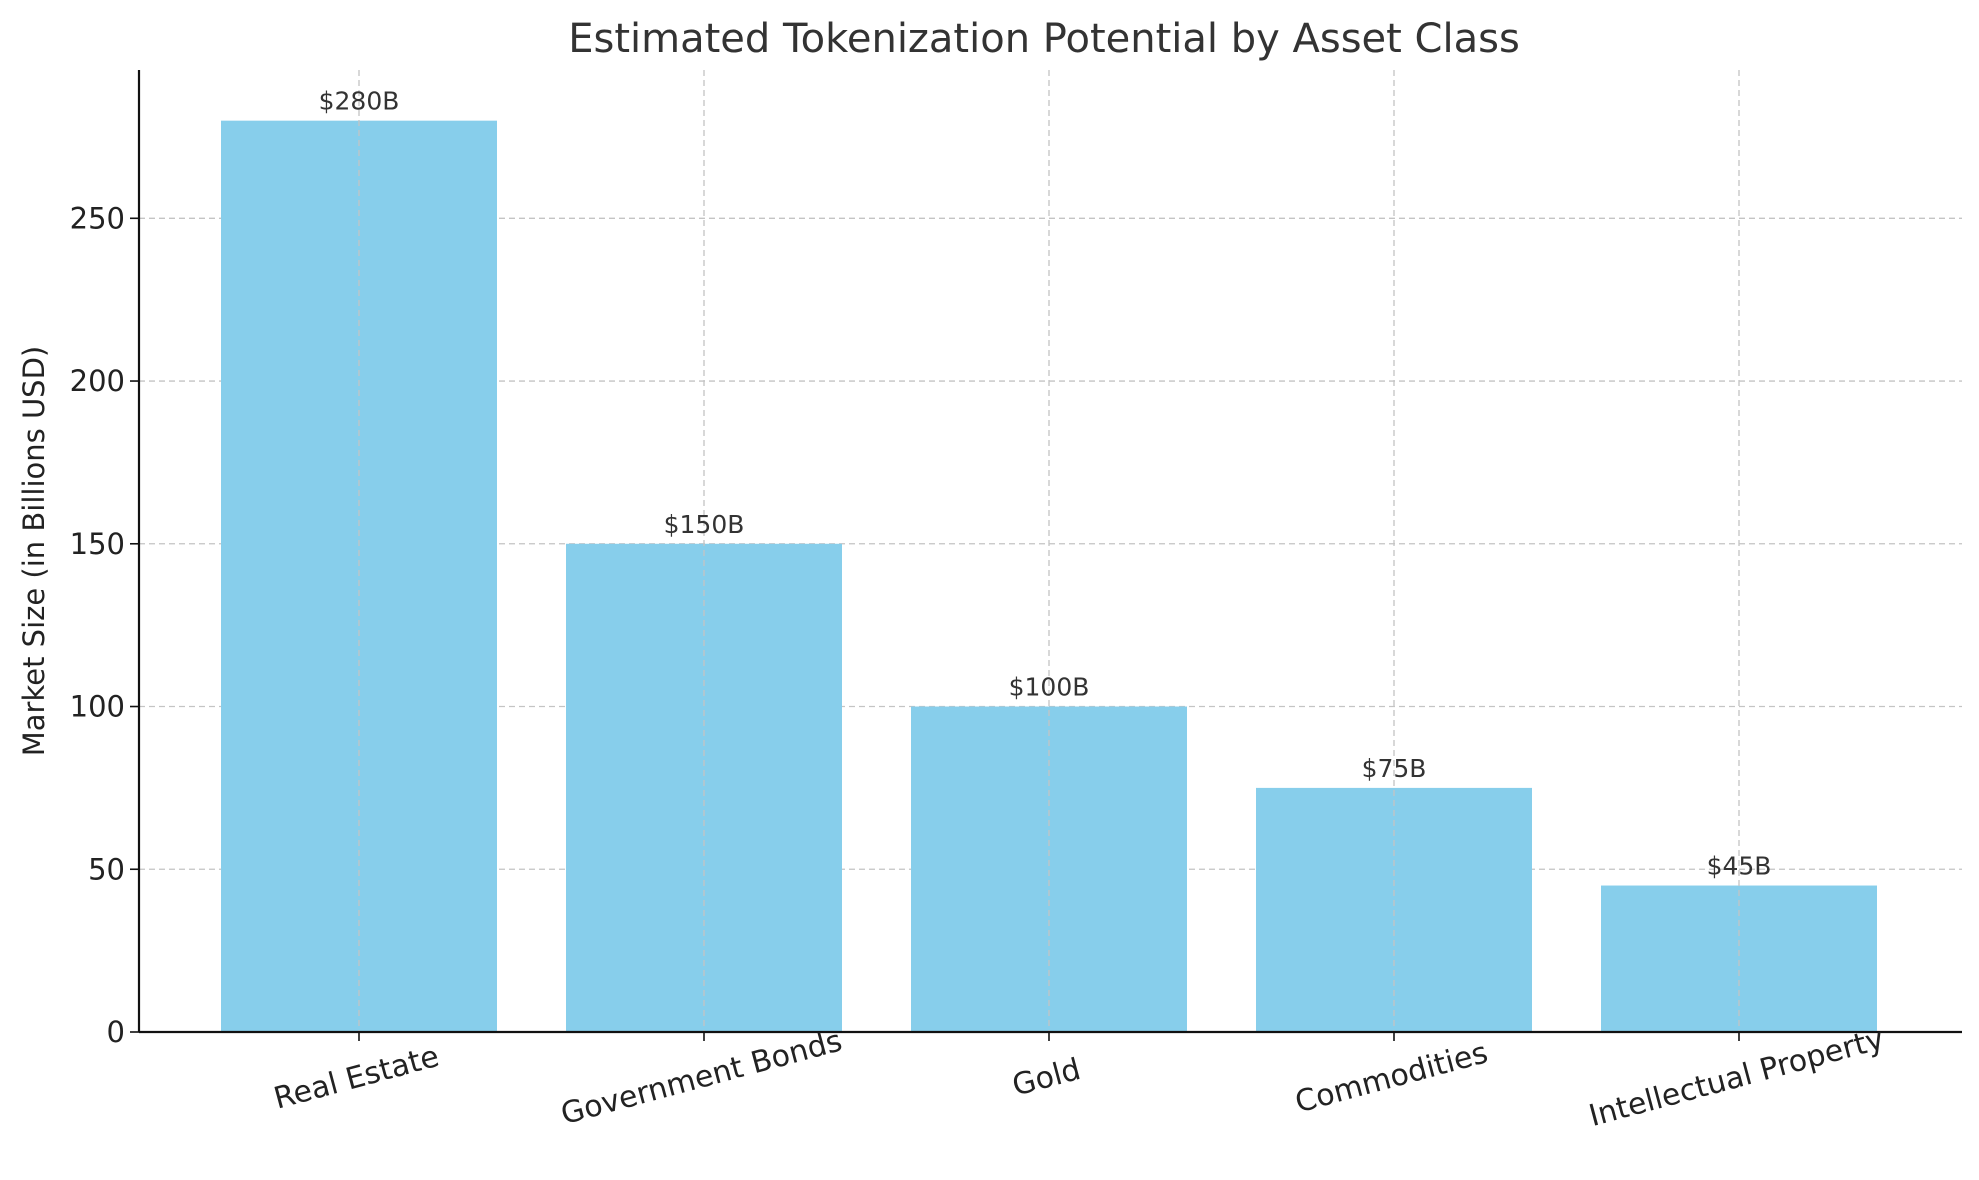 Image resolution: width=1979 pixels, height=1180 pixels. What do you see at coordinates (106, 869) in the screenshot?
I see `y-tick-label: 50` at bounding box center [106, 869].